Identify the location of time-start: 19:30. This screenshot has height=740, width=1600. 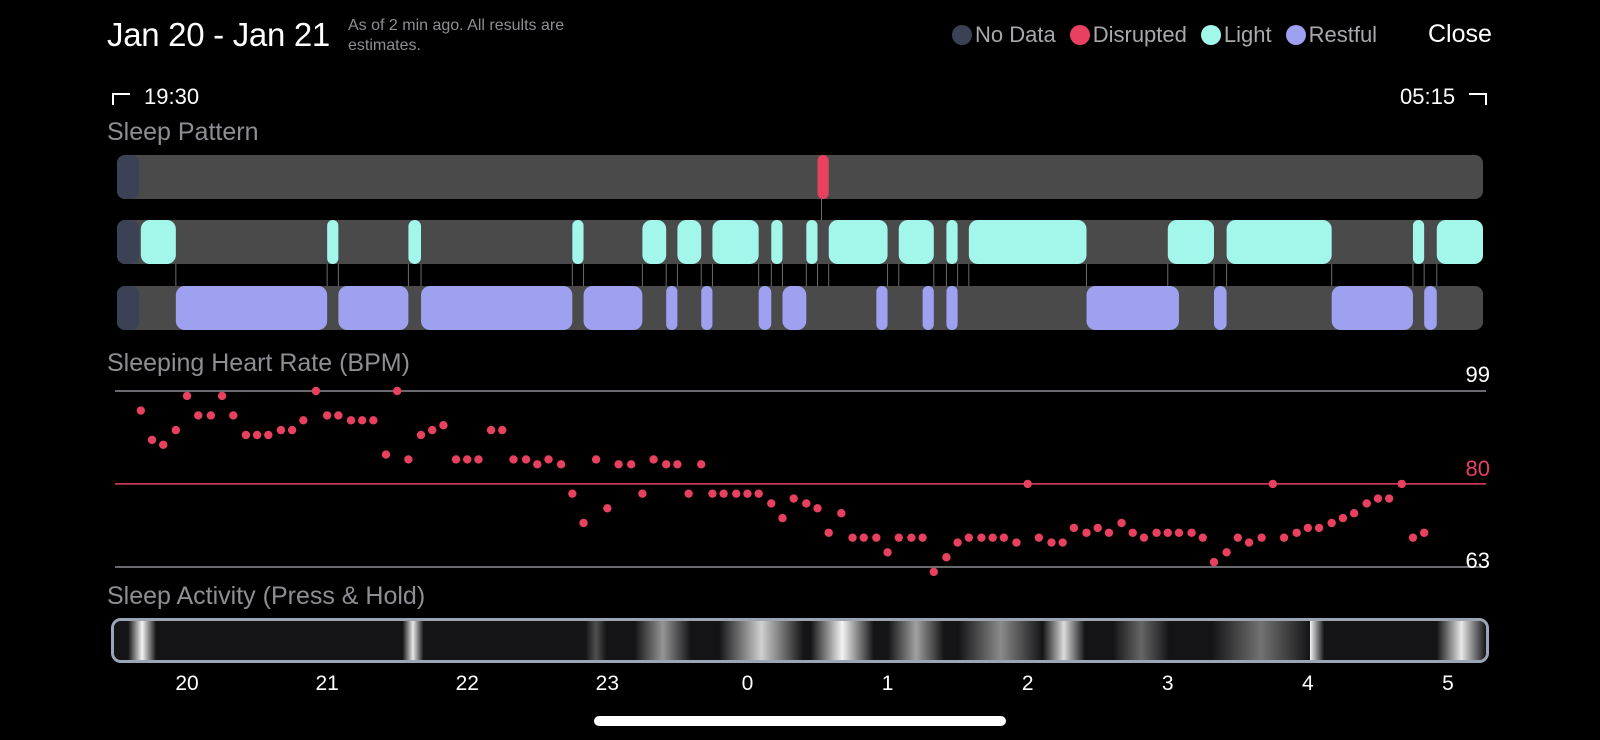
(155, 97).